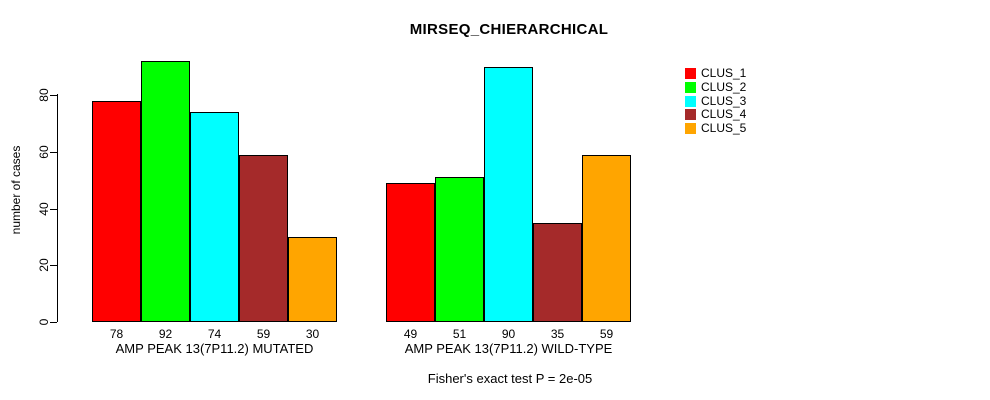  I want to click on y-tick-label: 0, so click(44, 322).